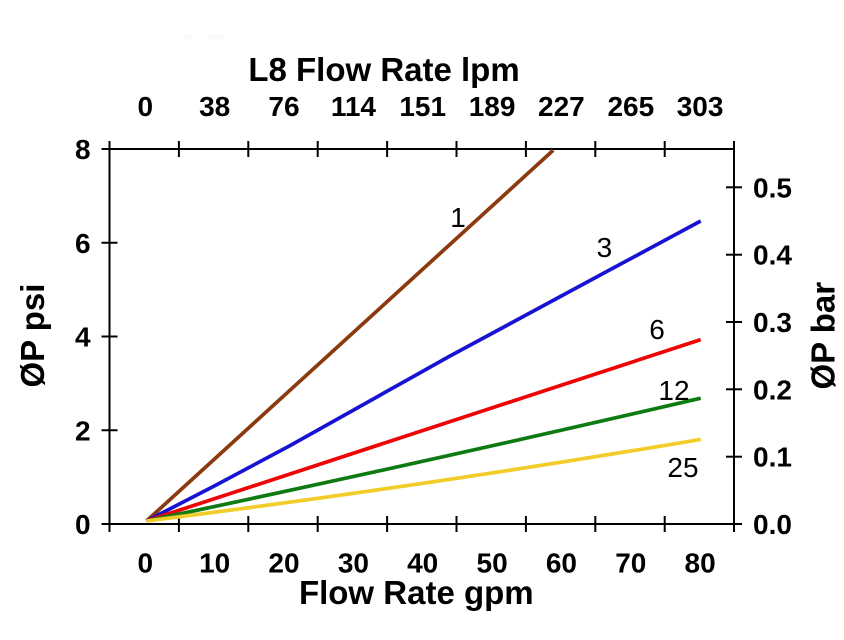  Describe the element at coordinates (772, 524) in the screenshot. I see `svg-text: 0.0` at that location.